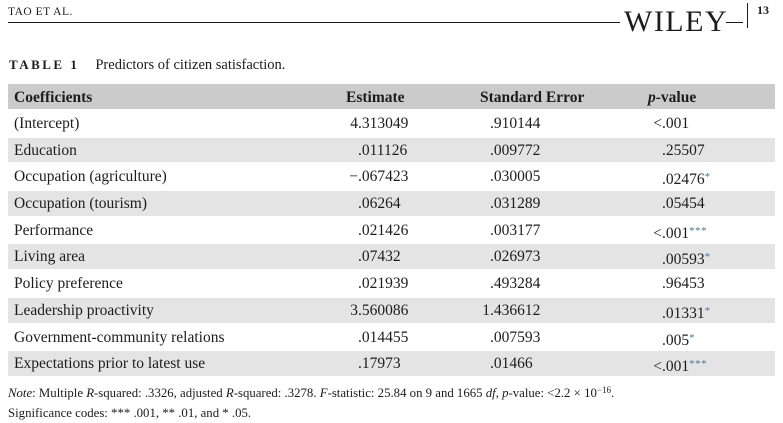 The height and width of the screenshot is (423, 783). Describe the element at coordinates (734, 22) in the screenshot. I see `masthead-rule-short` at that location.